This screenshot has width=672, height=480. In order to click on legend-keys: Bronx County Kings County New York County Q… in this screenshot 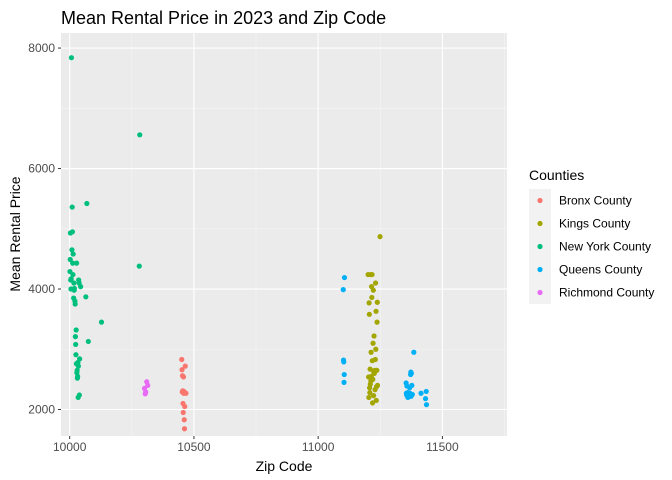, I will do `click(591, 246)`.